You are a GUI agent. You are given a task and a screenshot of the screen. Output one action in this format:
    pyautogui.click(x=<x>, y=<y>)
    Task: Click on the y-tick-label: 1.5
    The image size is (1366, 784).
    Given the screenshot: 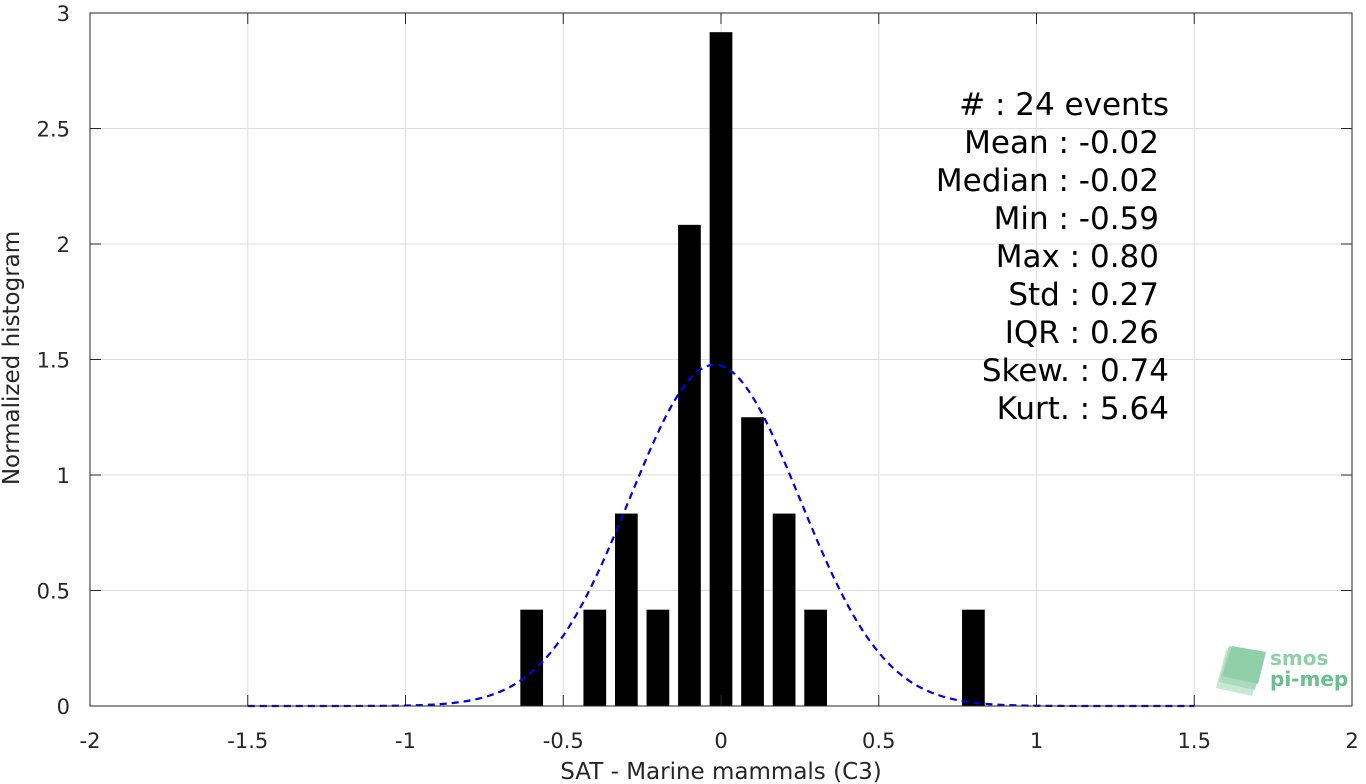 What is the action you would take?
    pyautogui.click(x=53, y=361)
    